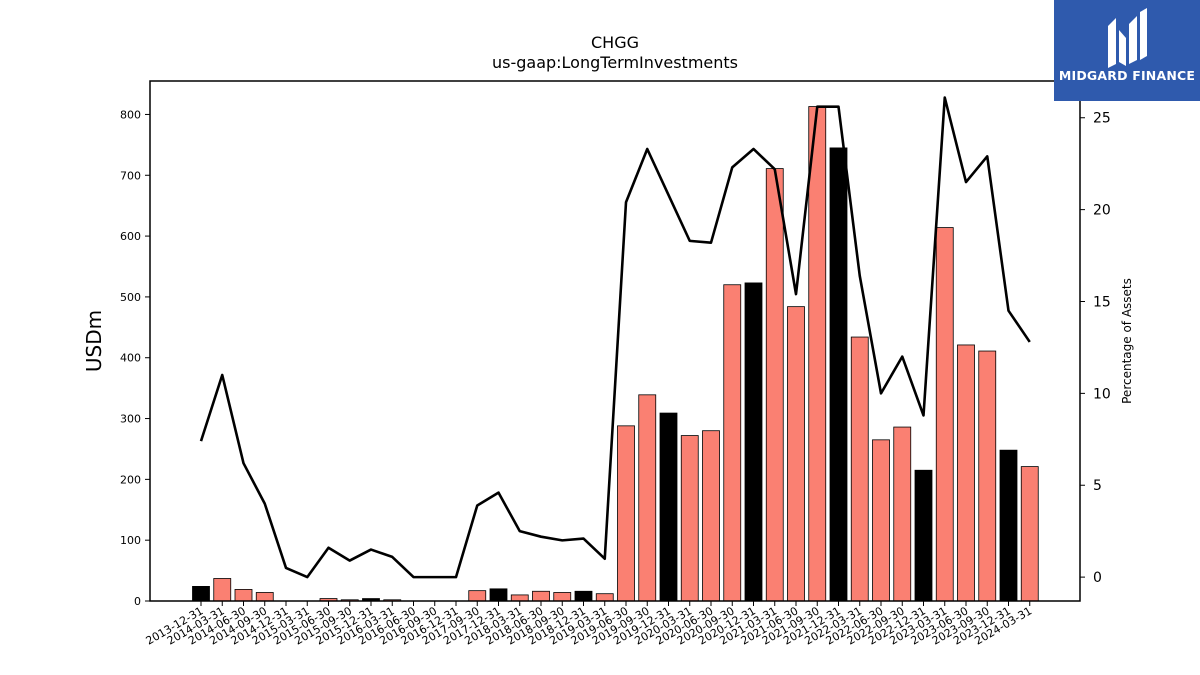  Describe the element at coordinates (130, 358) in the screenshot. I see `y-tick-label: 400` at that location.